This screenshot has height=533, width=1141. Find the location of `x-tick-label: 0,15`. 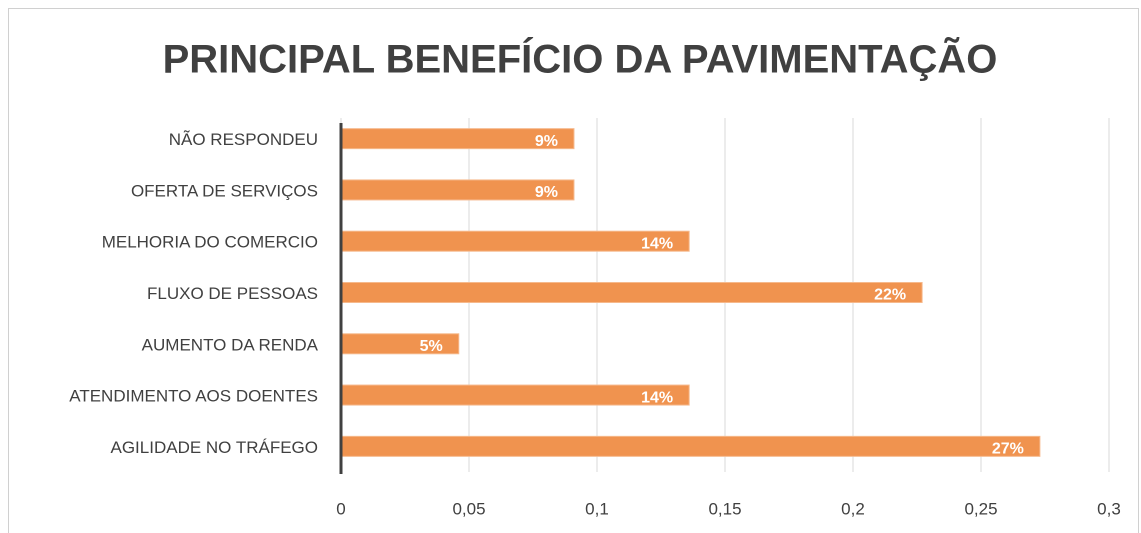

x-tick-label: 0,15 is located at coordinates (724, 508).